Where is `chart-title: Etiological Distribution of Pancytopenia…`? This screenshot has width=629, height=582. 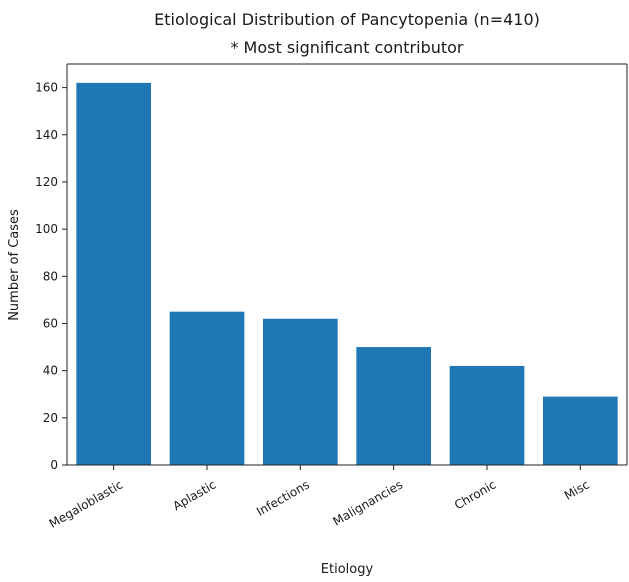 chart-title: Etiological Distribution of Pancytopenia… is located at coordinates (347, 19).